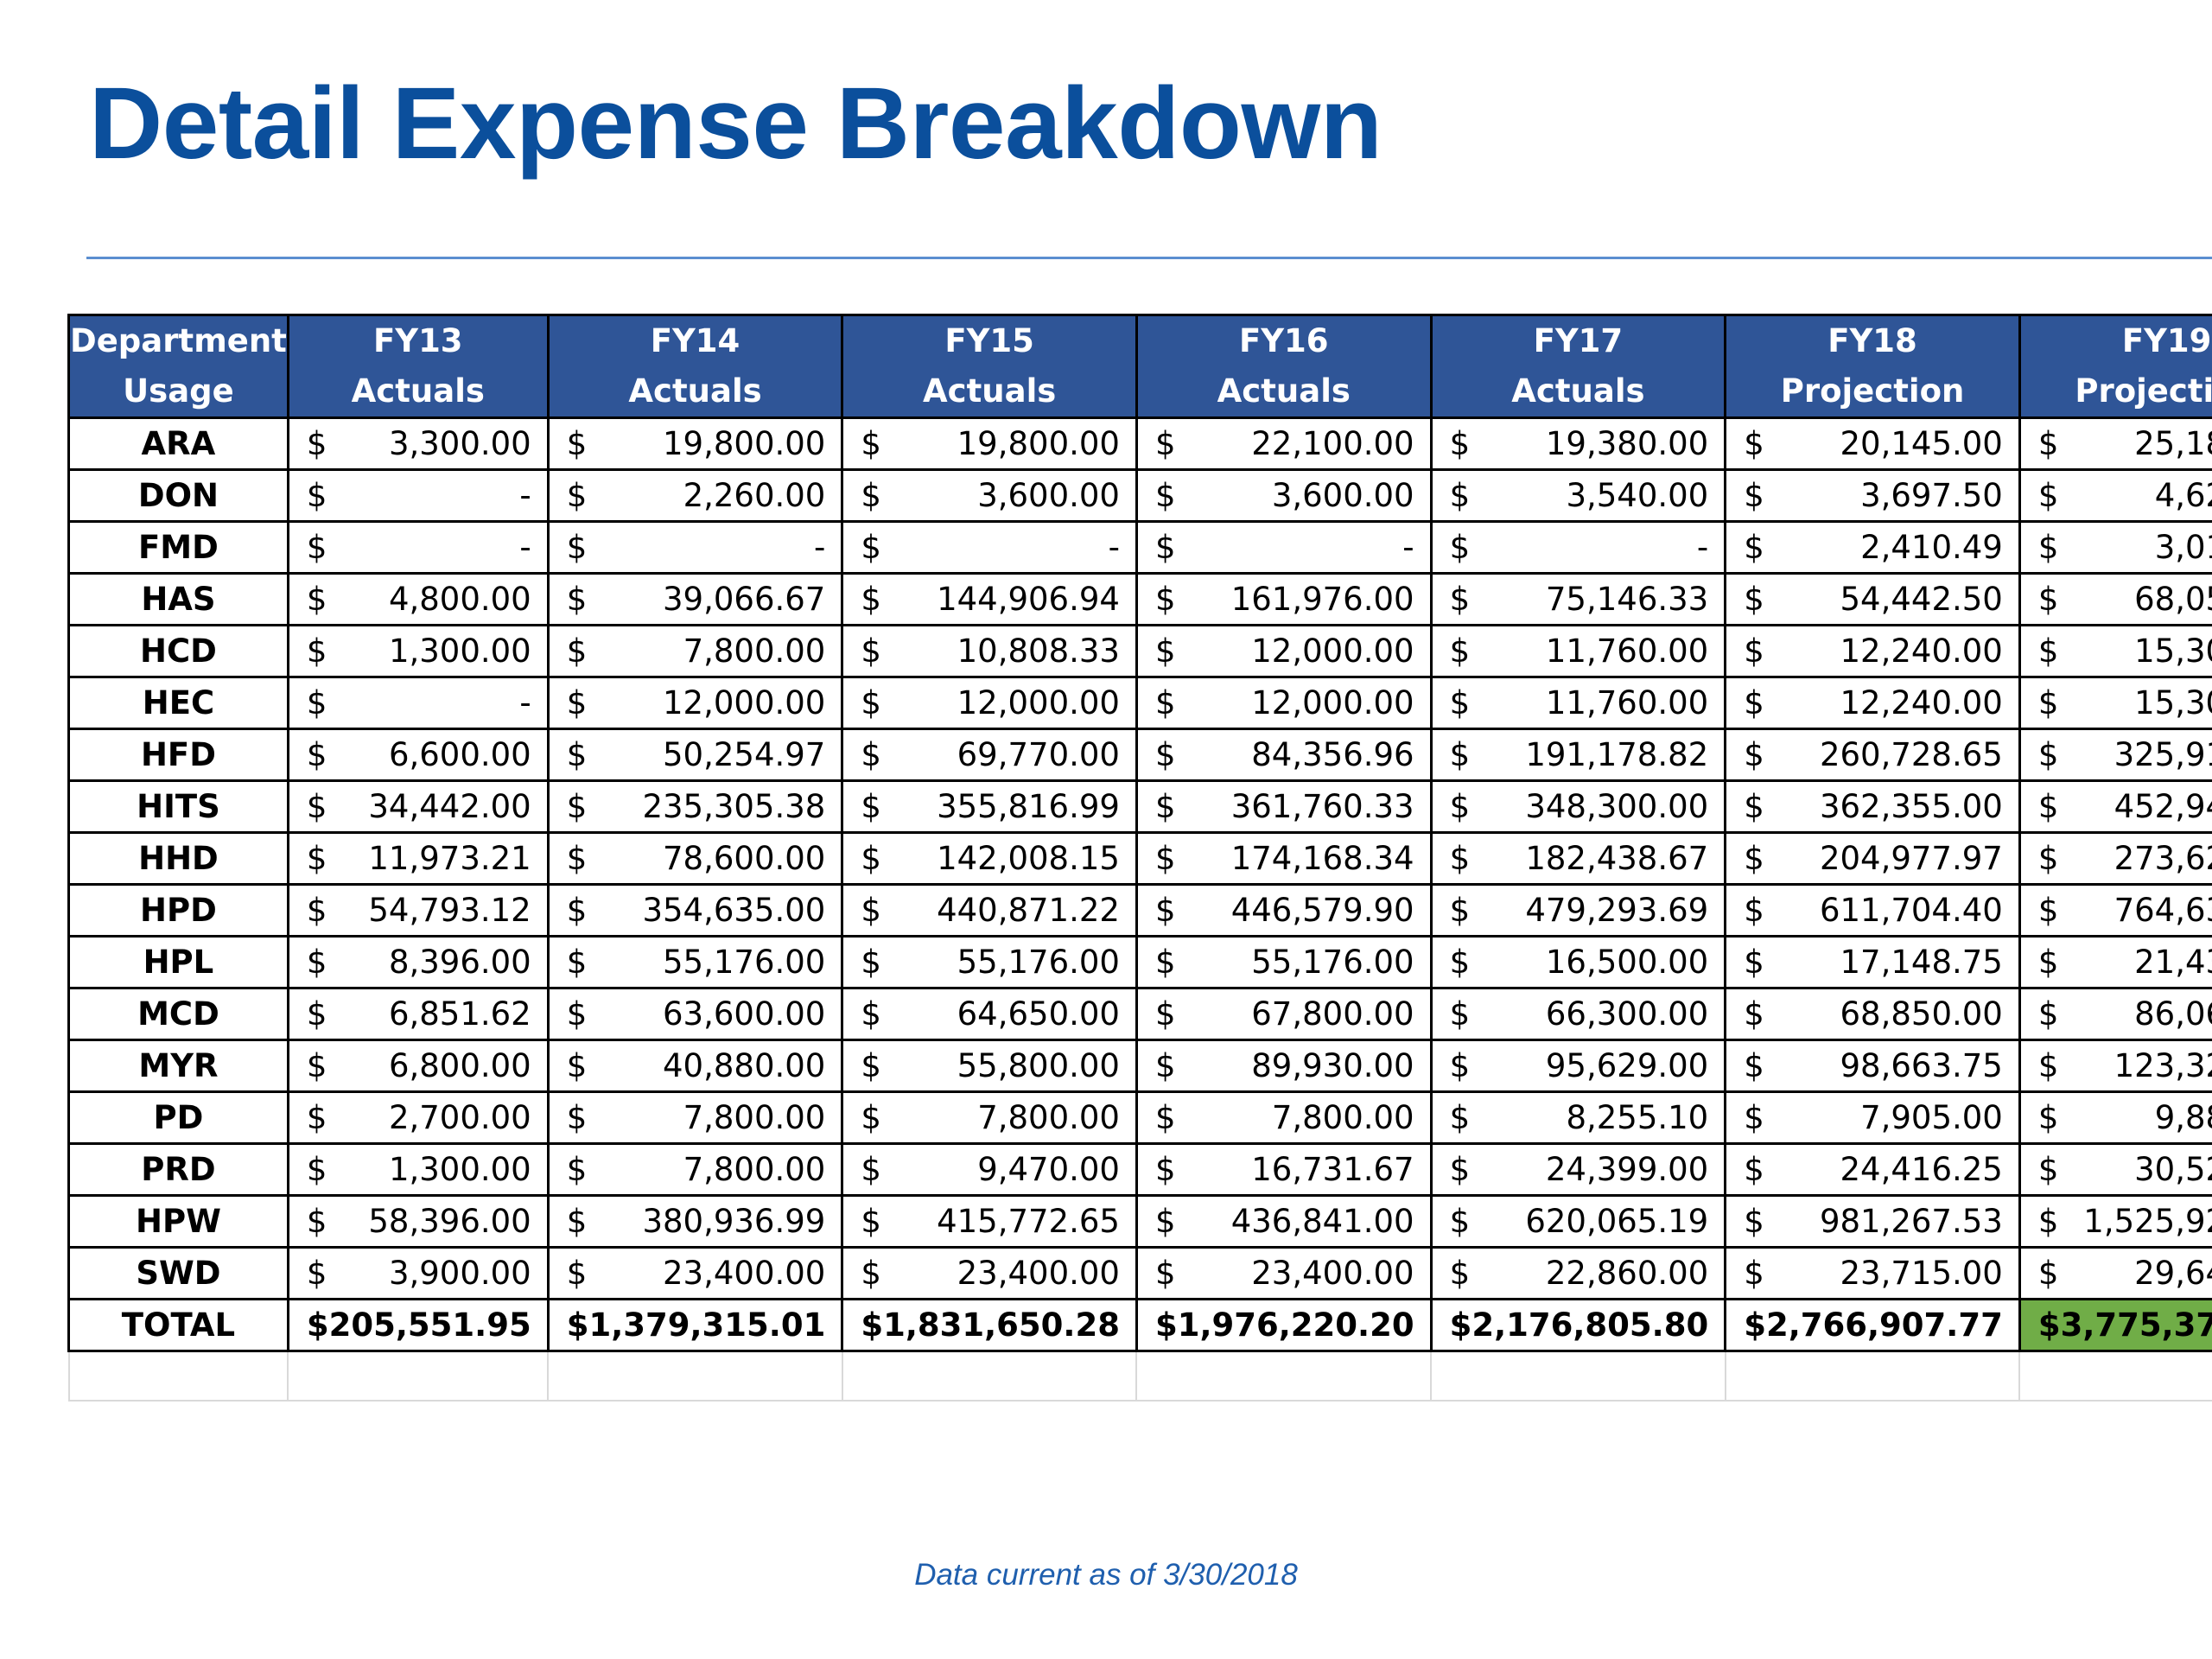 Image resolution: width=2212 pixels, height=1659 pixels. What do you see at coordinates (418, 806) in the screenshot?
I see `money-value: $34,442.00` at bounding box center [418, 806].